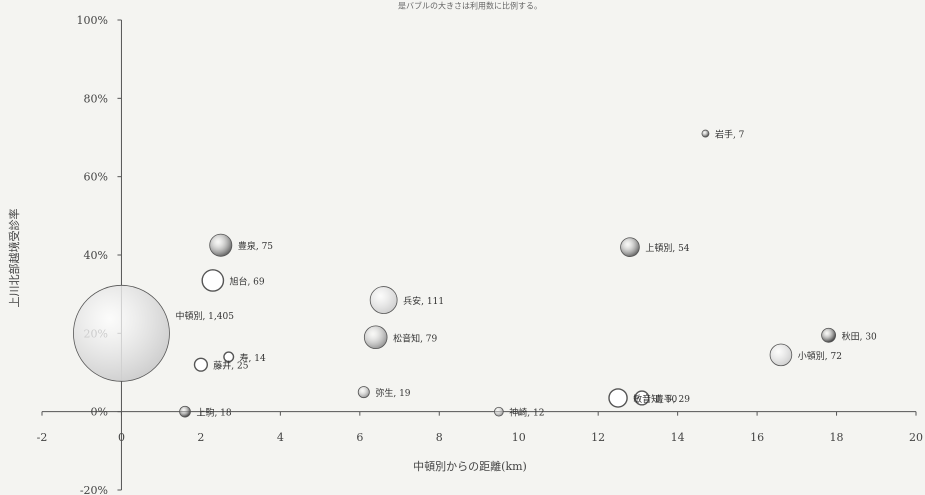 This screenshot has width=925, height=495. What do you see at coordinates (519, 437) in the screenshot?
I see `x-tick-label: 10` at bounding box center [519, 437].